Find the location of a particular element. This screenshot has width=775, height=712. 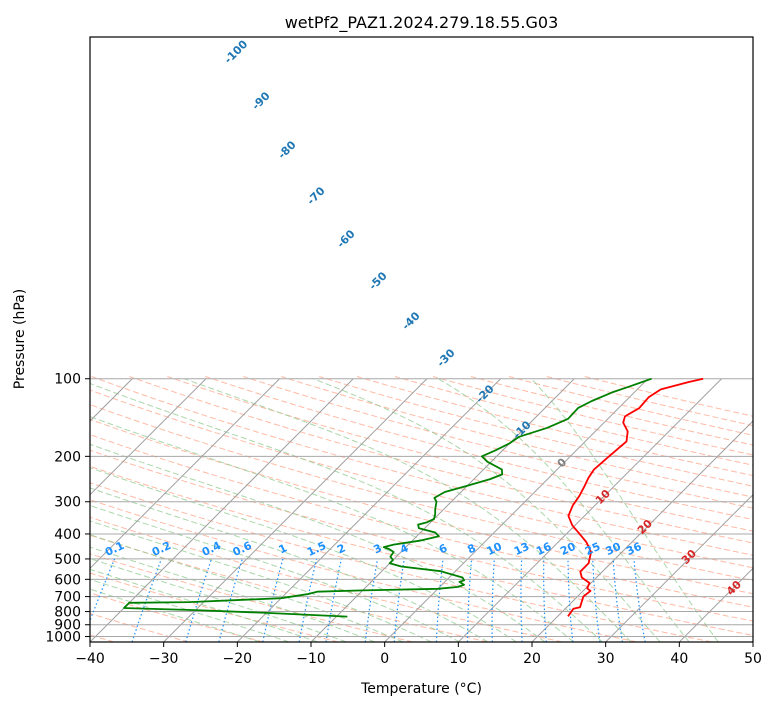

x-tick-label: −30 is located at coordinates (164, 659).